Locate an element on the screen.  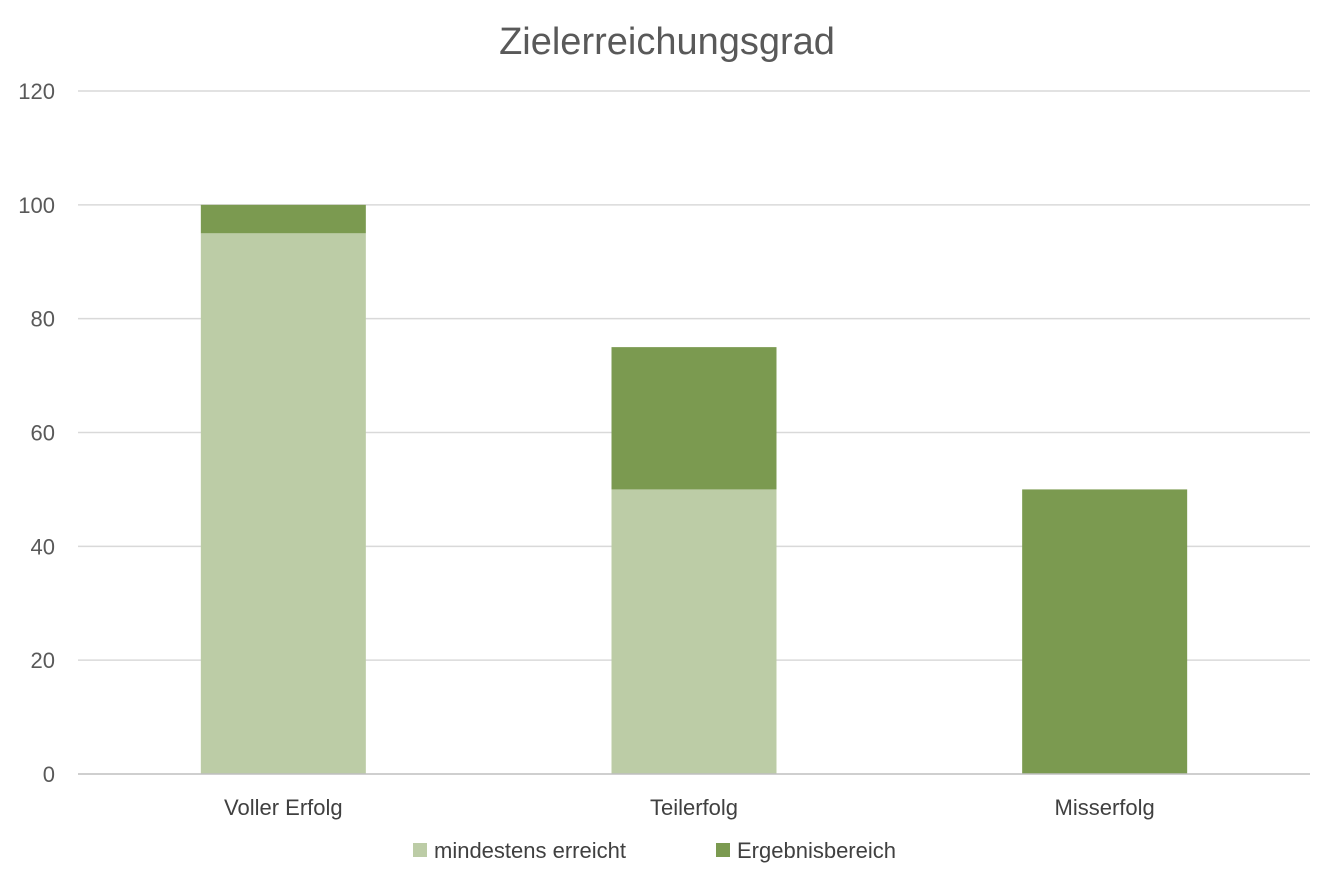
x-category-label: Teilerfolg is located at coordinates (694, 807).